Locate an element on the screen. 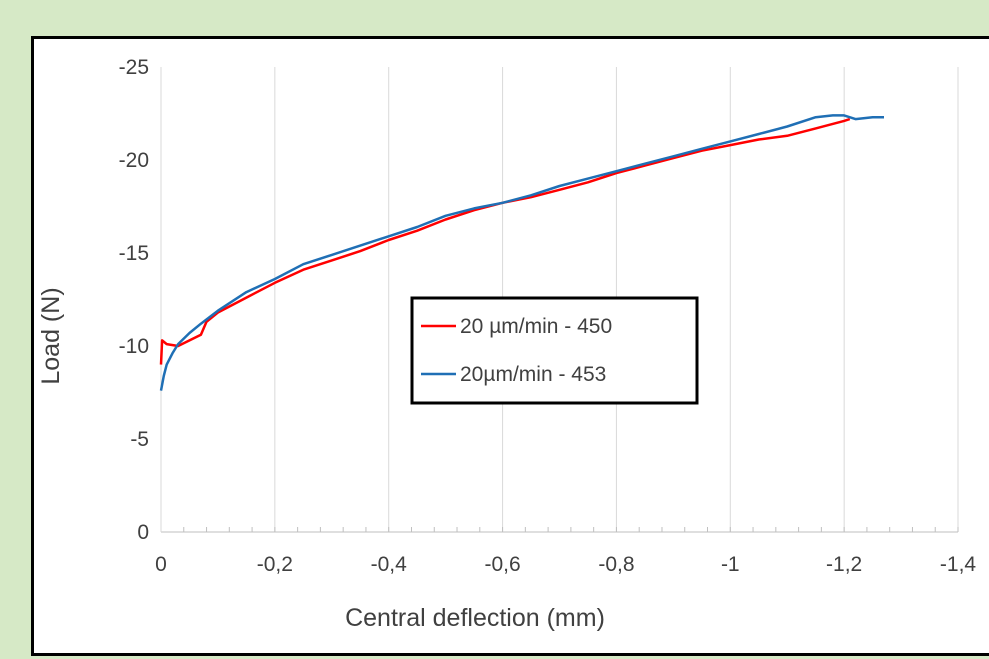  x-tick-label: -0,4 is located at coordinates (389, 564).